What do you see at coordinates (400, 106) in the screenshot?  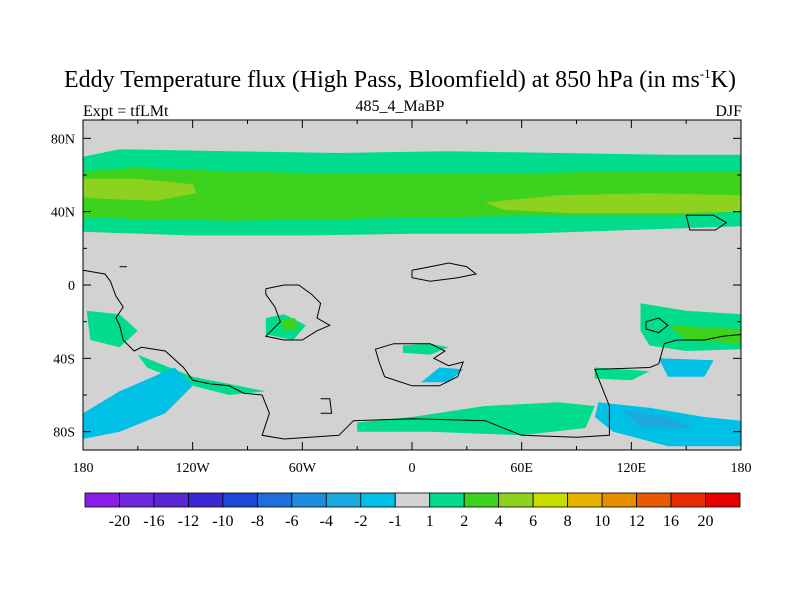 I see `model-label: 485_4_MaBP` at bounding box center [400, 106].